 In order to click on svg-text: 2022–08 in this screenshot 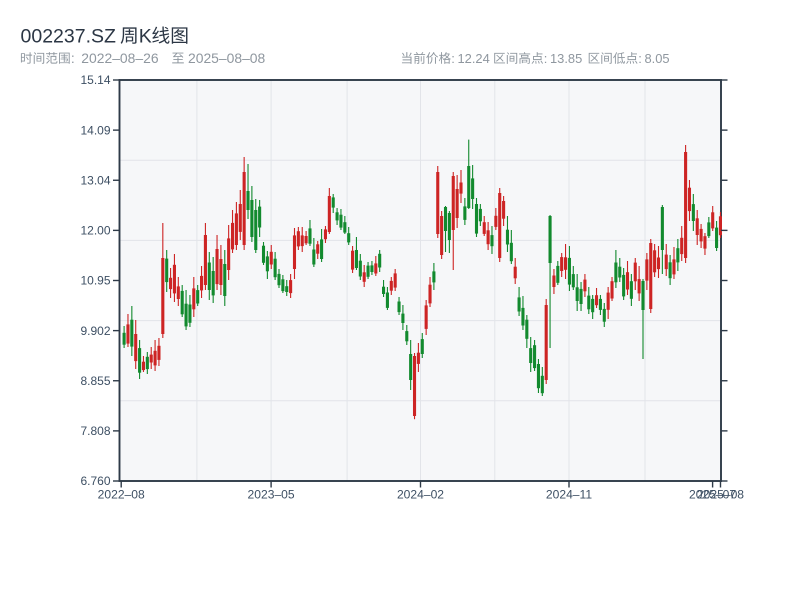, I will do `click(121, 495)`.